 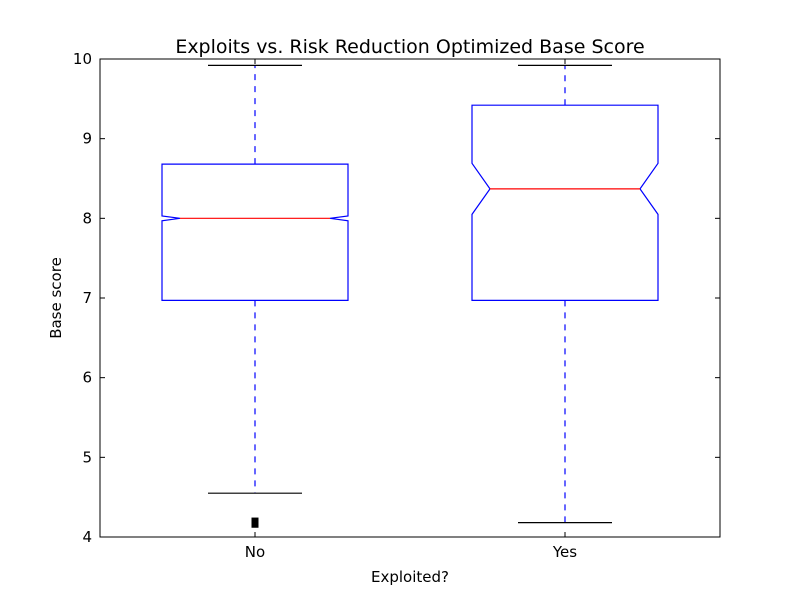 I want to click on outlier-point, so click(x=255, y=521).